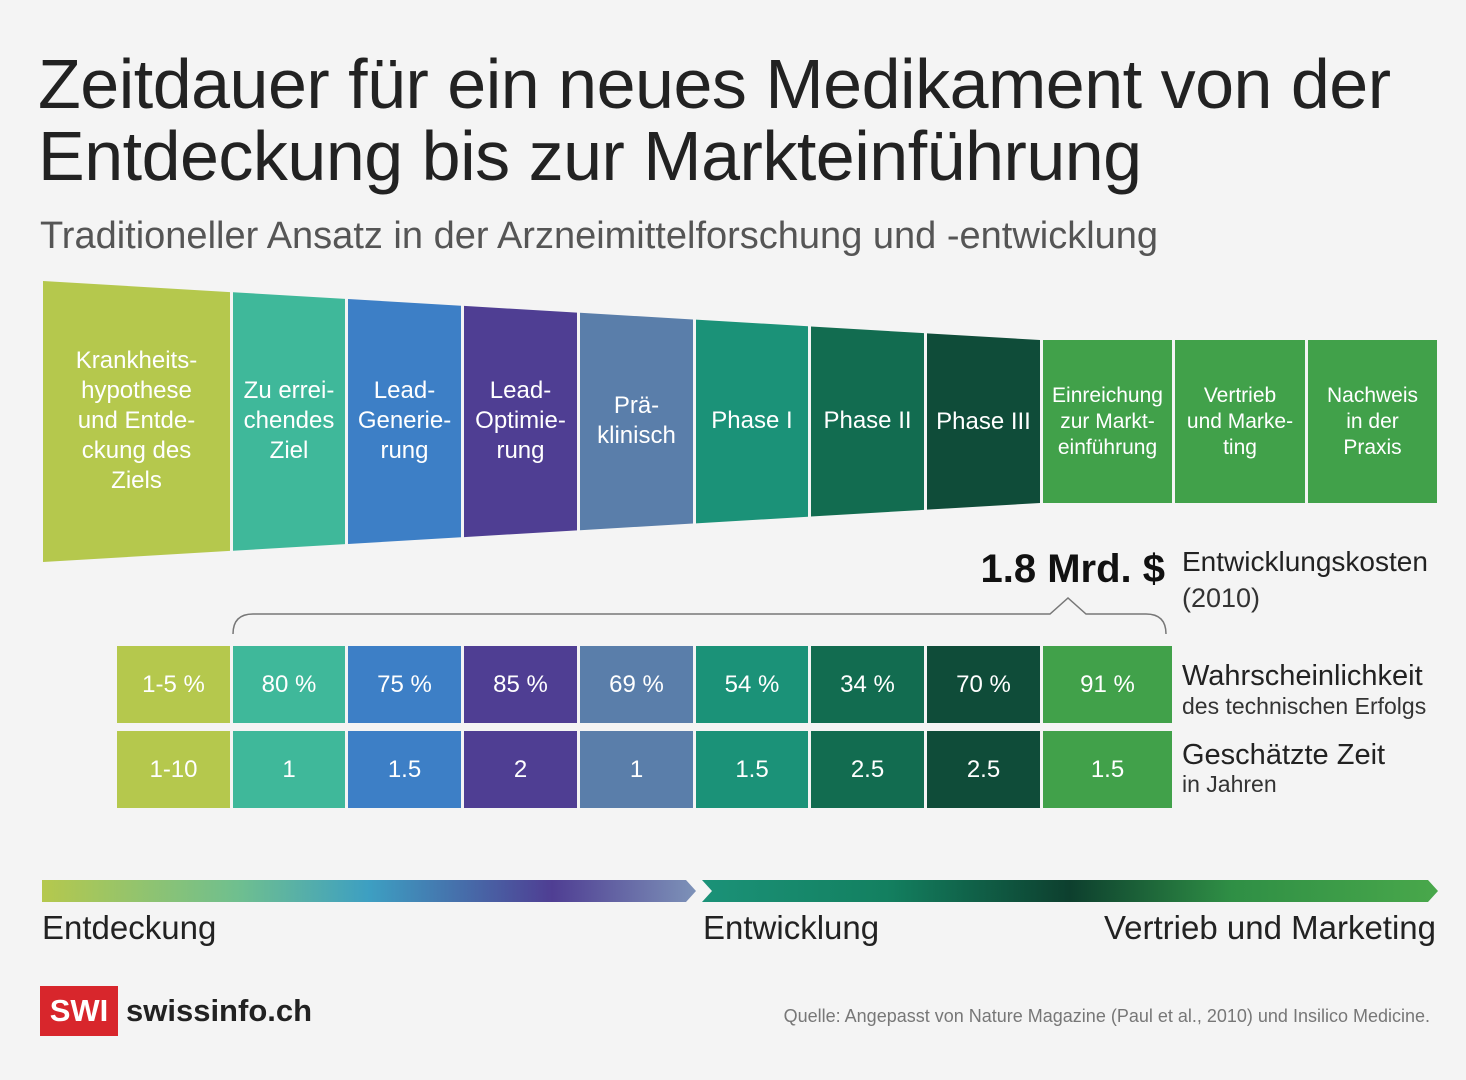 Image resolution: width=1466 pixels, height=1080 pixels. I want to click on probability-cell: 54 %, so click(752, 684).